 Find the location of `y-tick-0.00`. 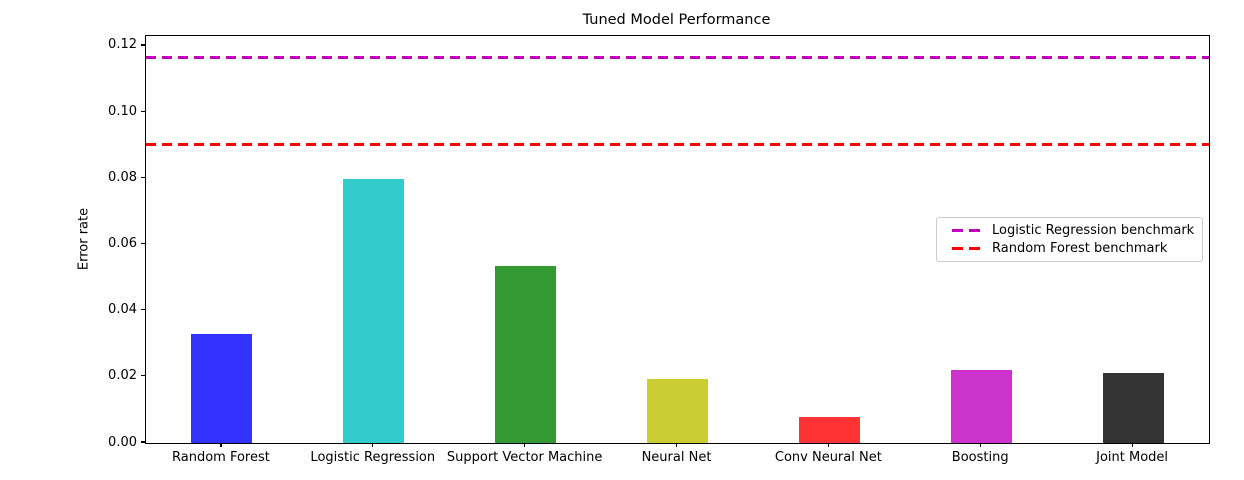

y-tick-0.00 is located at coordinates (143, 442).